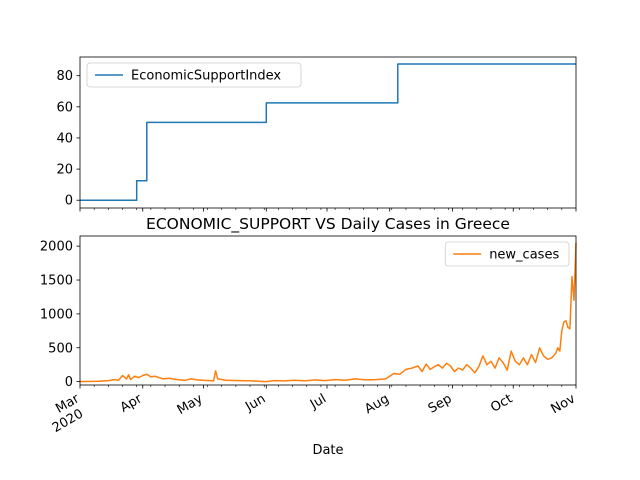  I want to click on legend-label: EconomicSupportIndex, so click(206, 76).